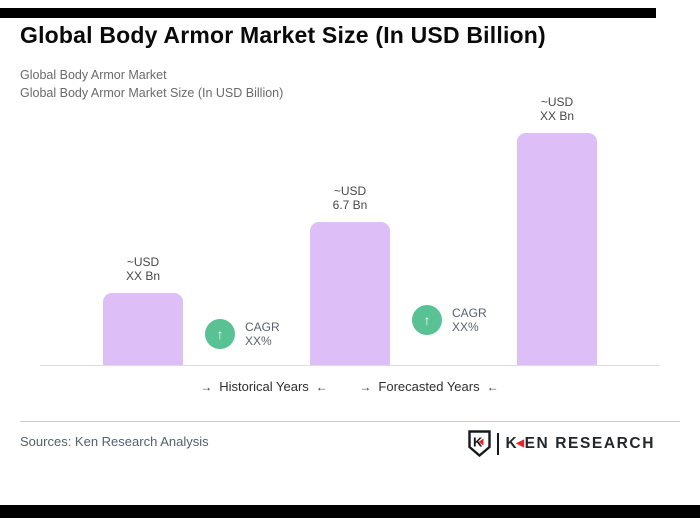 The image size is (700, 520). I want to click on period-label-historical: → Historical Years ←, so click(264, 386).